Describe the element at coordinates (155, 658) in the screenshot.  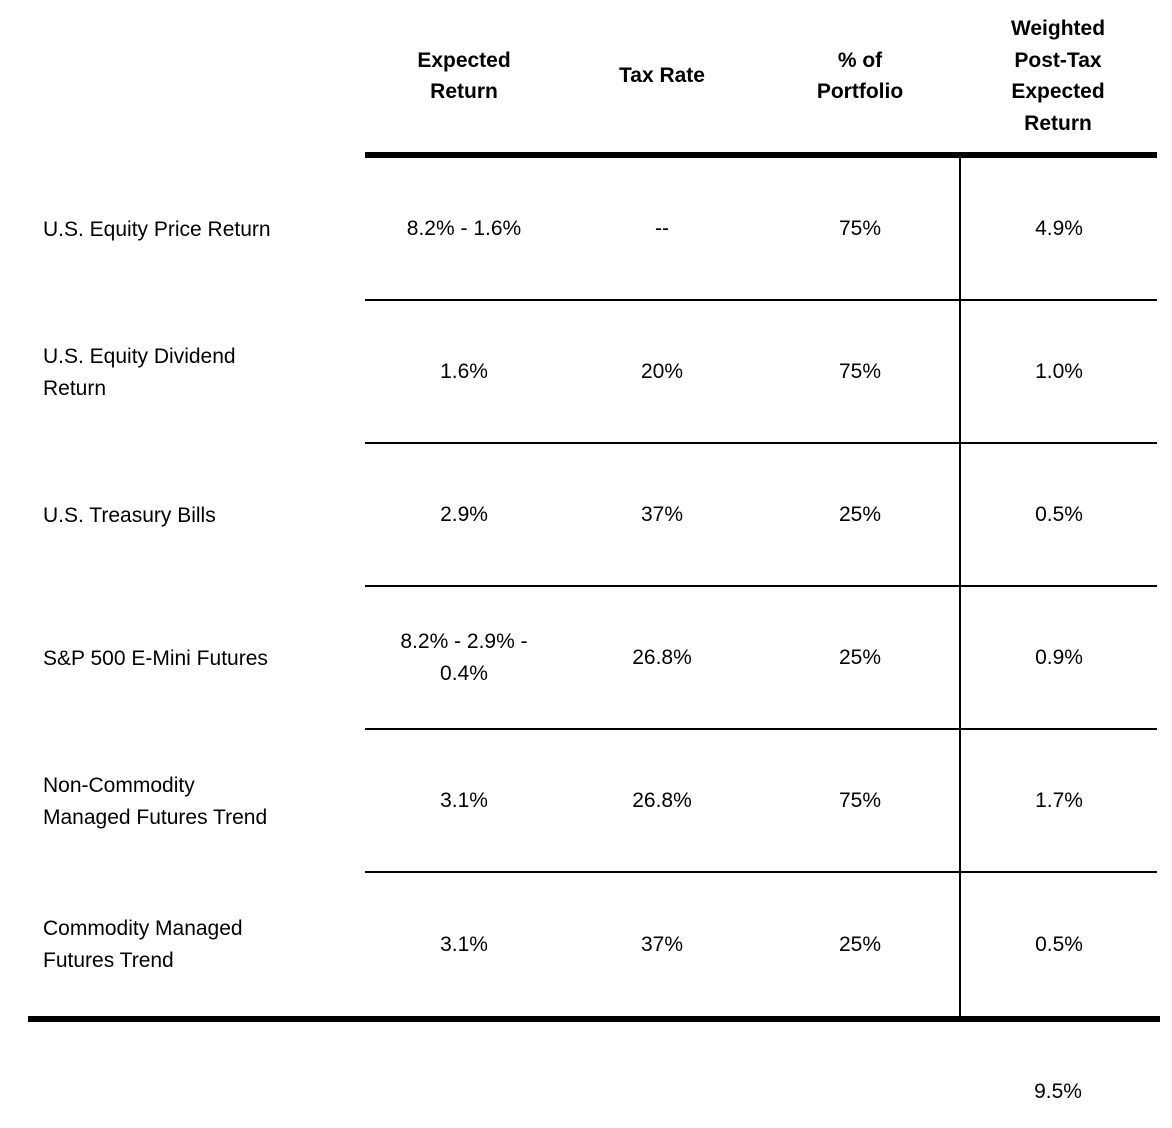
I see `row-label-sp500-emini-futures: S&P 500 E-Mini Futures` at that location.